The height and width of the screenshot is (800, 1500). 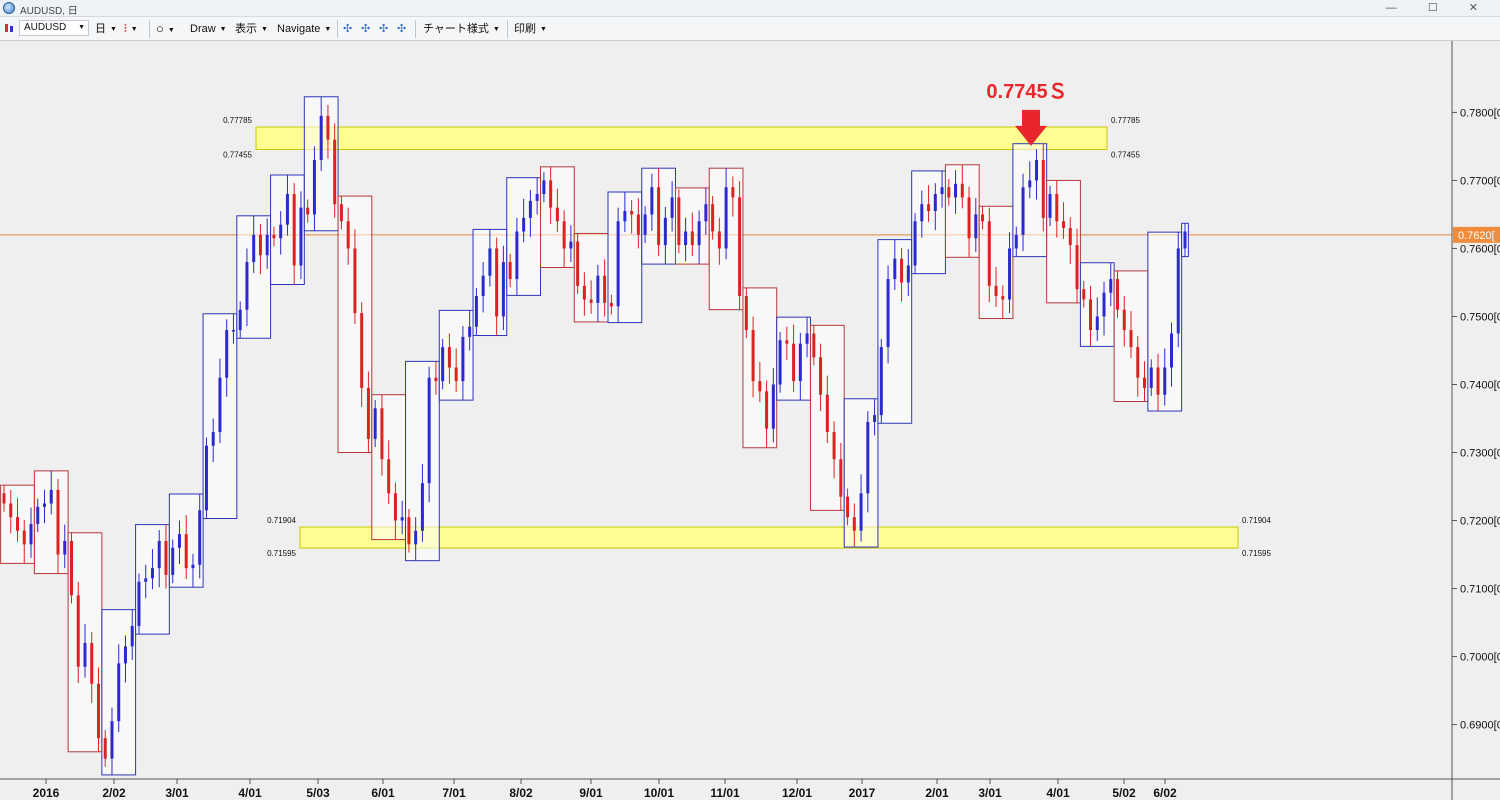 What do you see at coordinates (402, 29) in the screenshot?
I see `zoom-out-vertical-icon: ✣` at bounding box center [402, 29].